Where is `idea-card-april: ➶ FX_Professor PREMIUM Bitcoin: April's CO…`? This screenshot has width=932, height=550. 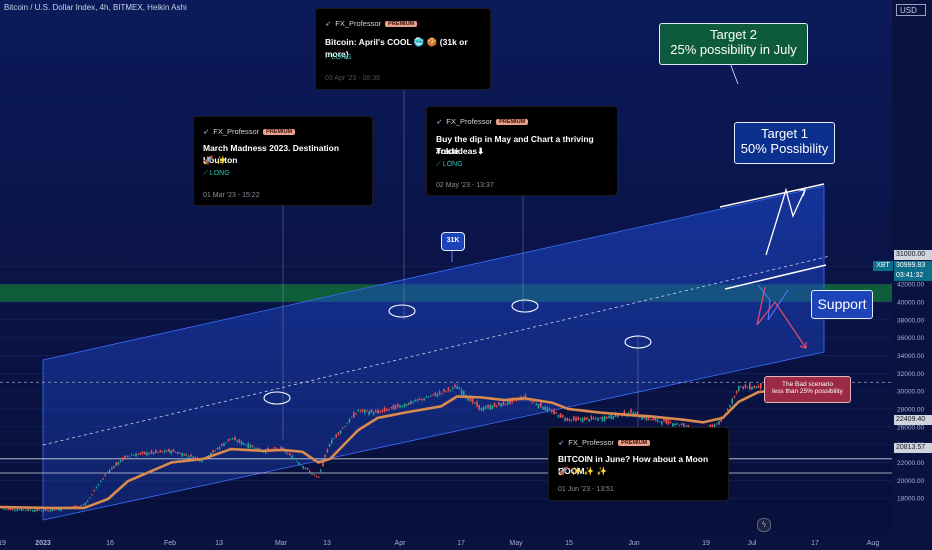 idea-card-april: ➶ FX_Professor PREMIUM Bitcoin: April's CO… is located at coordinates (403, 49).